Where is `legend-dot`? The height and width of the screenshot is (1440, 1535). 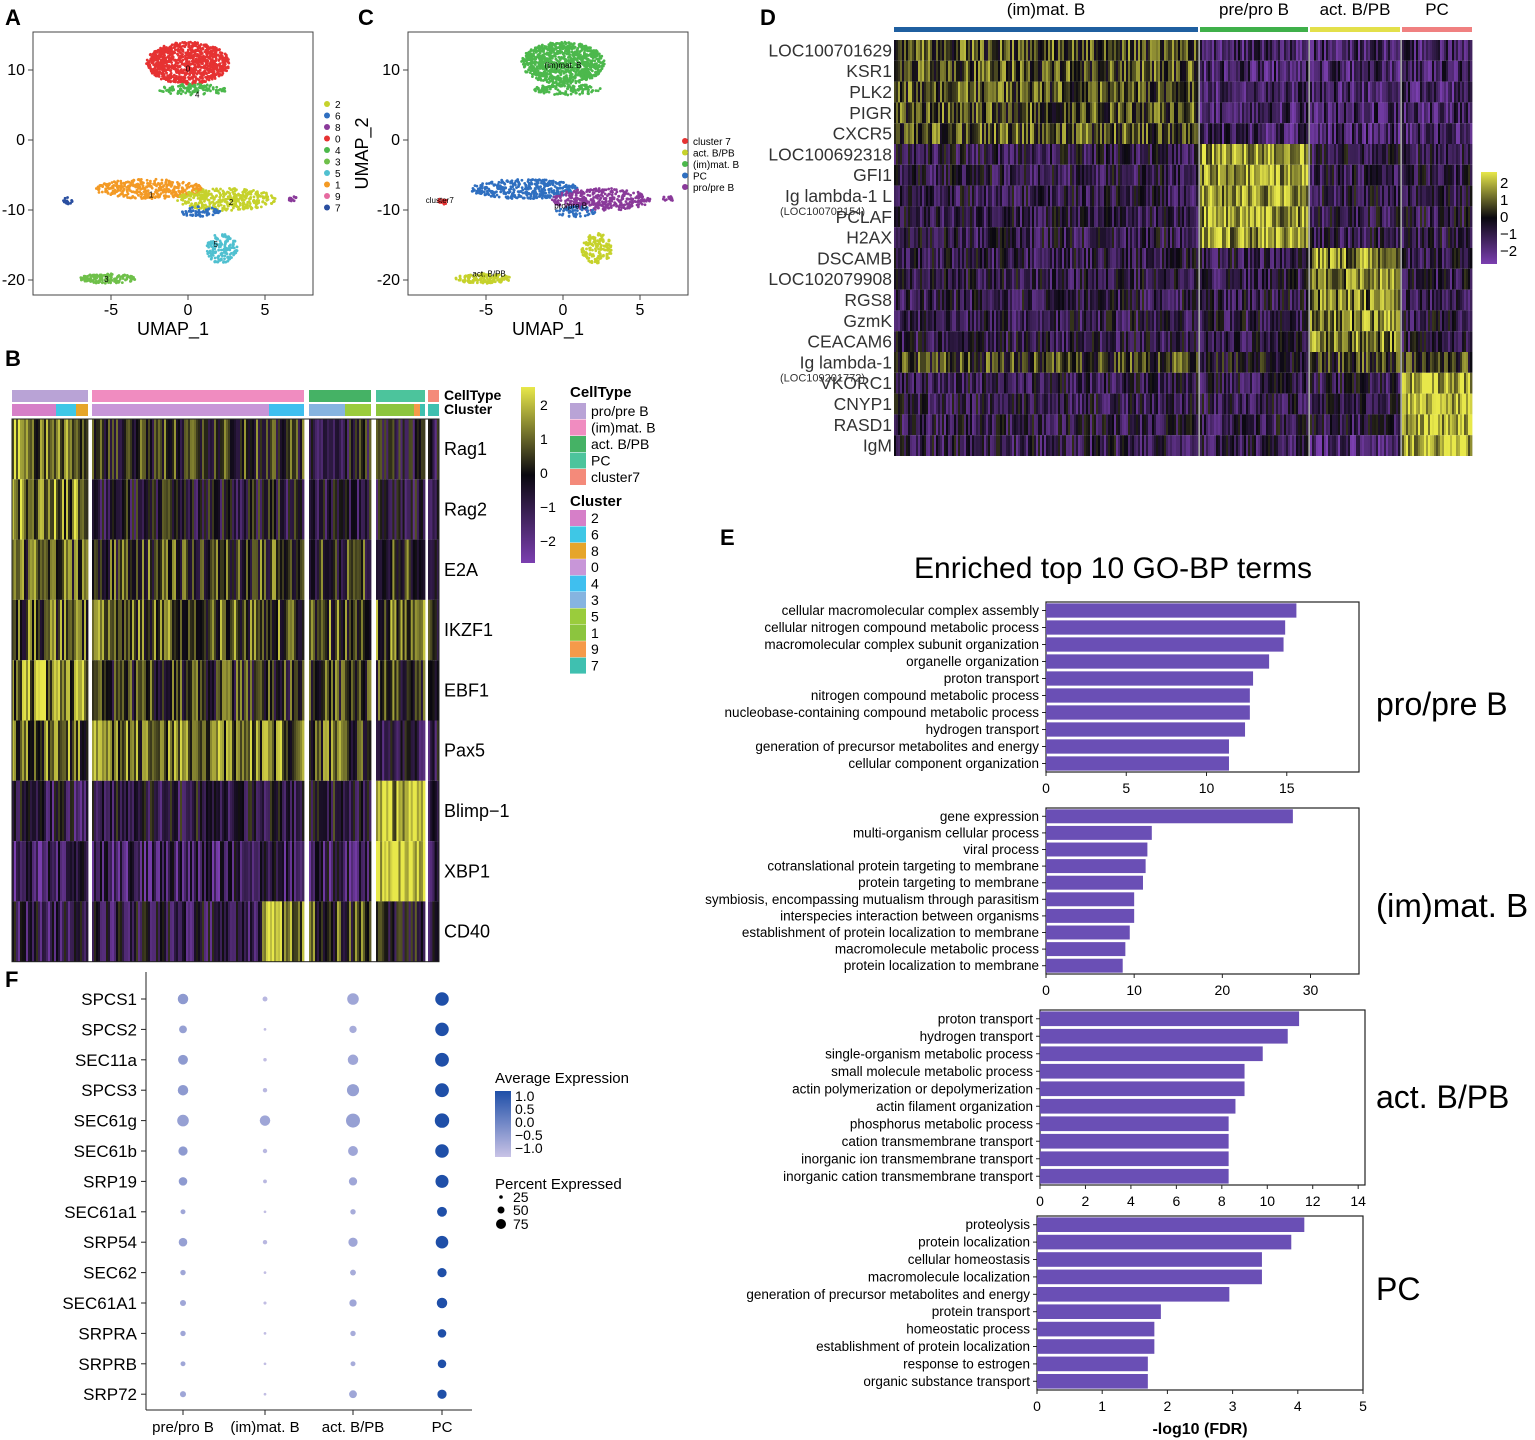 legend-dot is located at coordinates (327, 161).